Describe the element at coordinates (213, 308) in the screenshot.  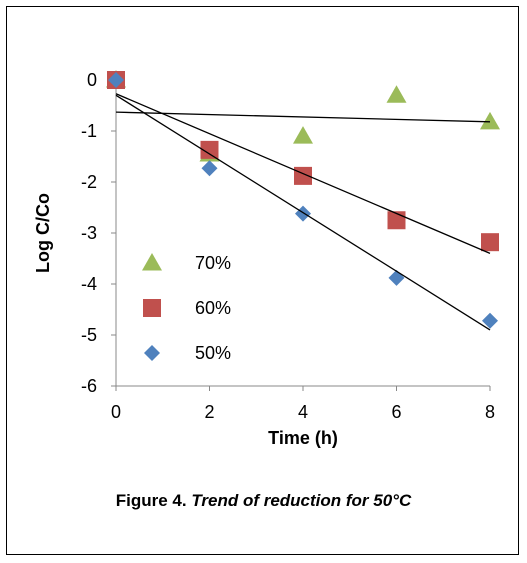
I see `legend-label: 60%` at that location.